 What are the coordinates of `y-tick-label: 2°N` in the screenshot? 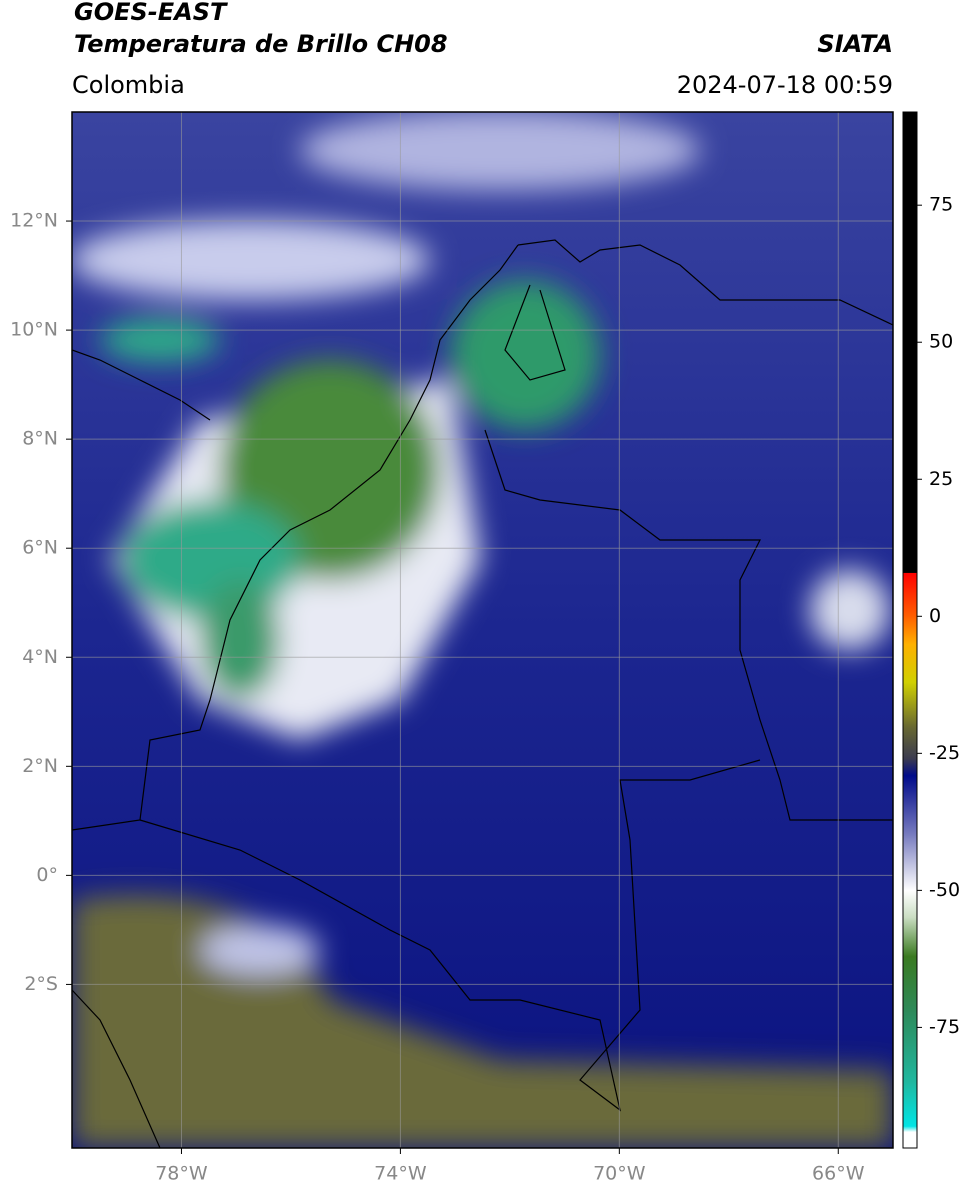 It's located at (40, 766).